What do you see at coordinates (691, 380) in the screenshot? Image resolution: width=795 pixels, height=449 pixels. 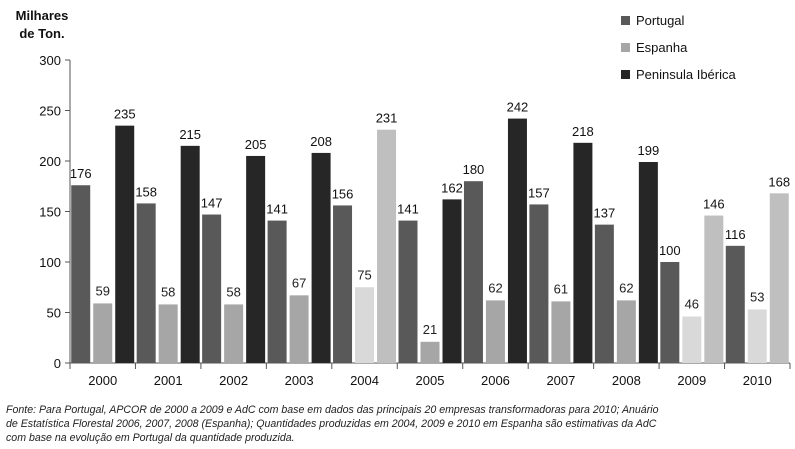 I see `x-tick-label: 2009` at bounding box center [691, 380].